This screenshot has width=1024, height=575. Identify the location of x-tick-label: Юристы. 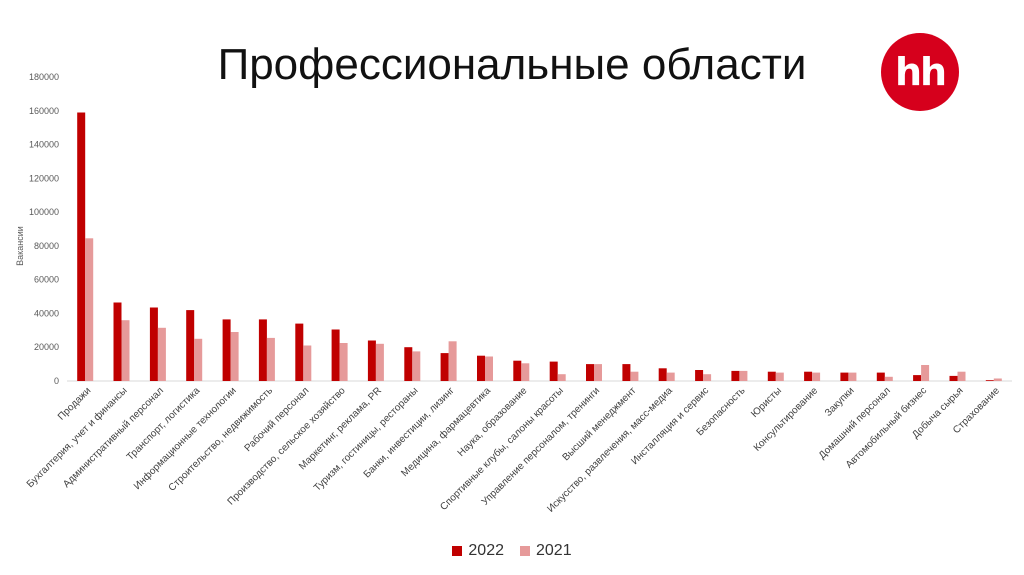
(766, 402).